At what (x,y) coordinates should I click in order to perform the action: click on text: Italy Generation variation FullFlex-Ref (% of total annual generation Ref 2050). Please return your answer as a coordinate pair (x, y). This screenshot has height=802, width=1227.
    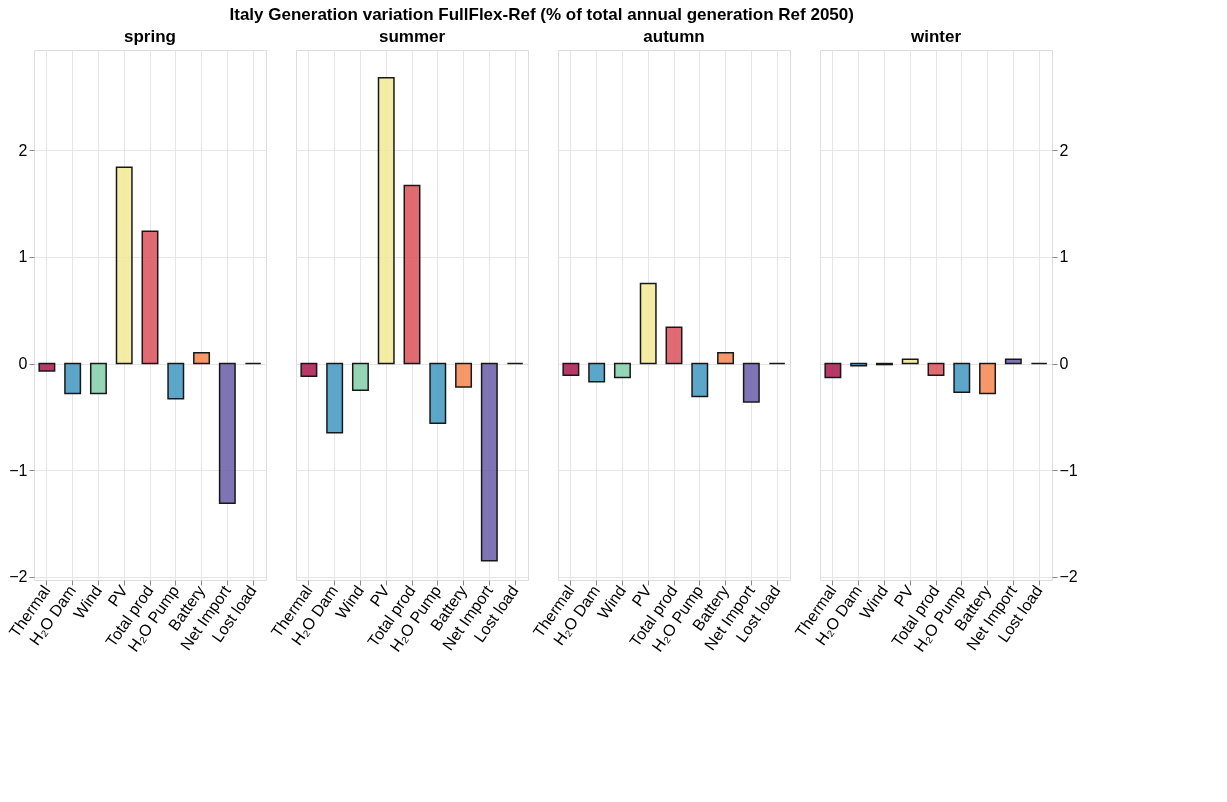
    Looking at the image, I should click on (541, 14).